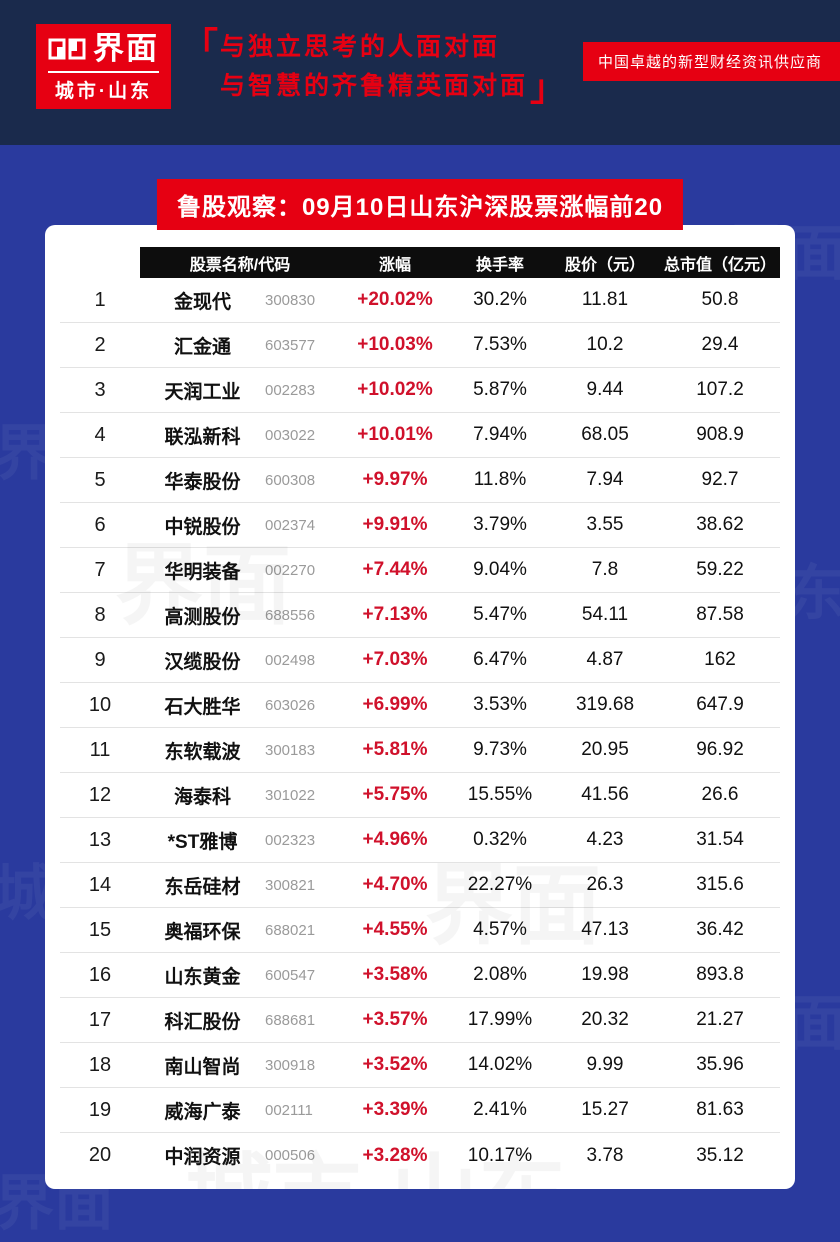 This screenshot has height=1242, width=840. I want to click on stock-name: 联泓新科, so click(202, 437).